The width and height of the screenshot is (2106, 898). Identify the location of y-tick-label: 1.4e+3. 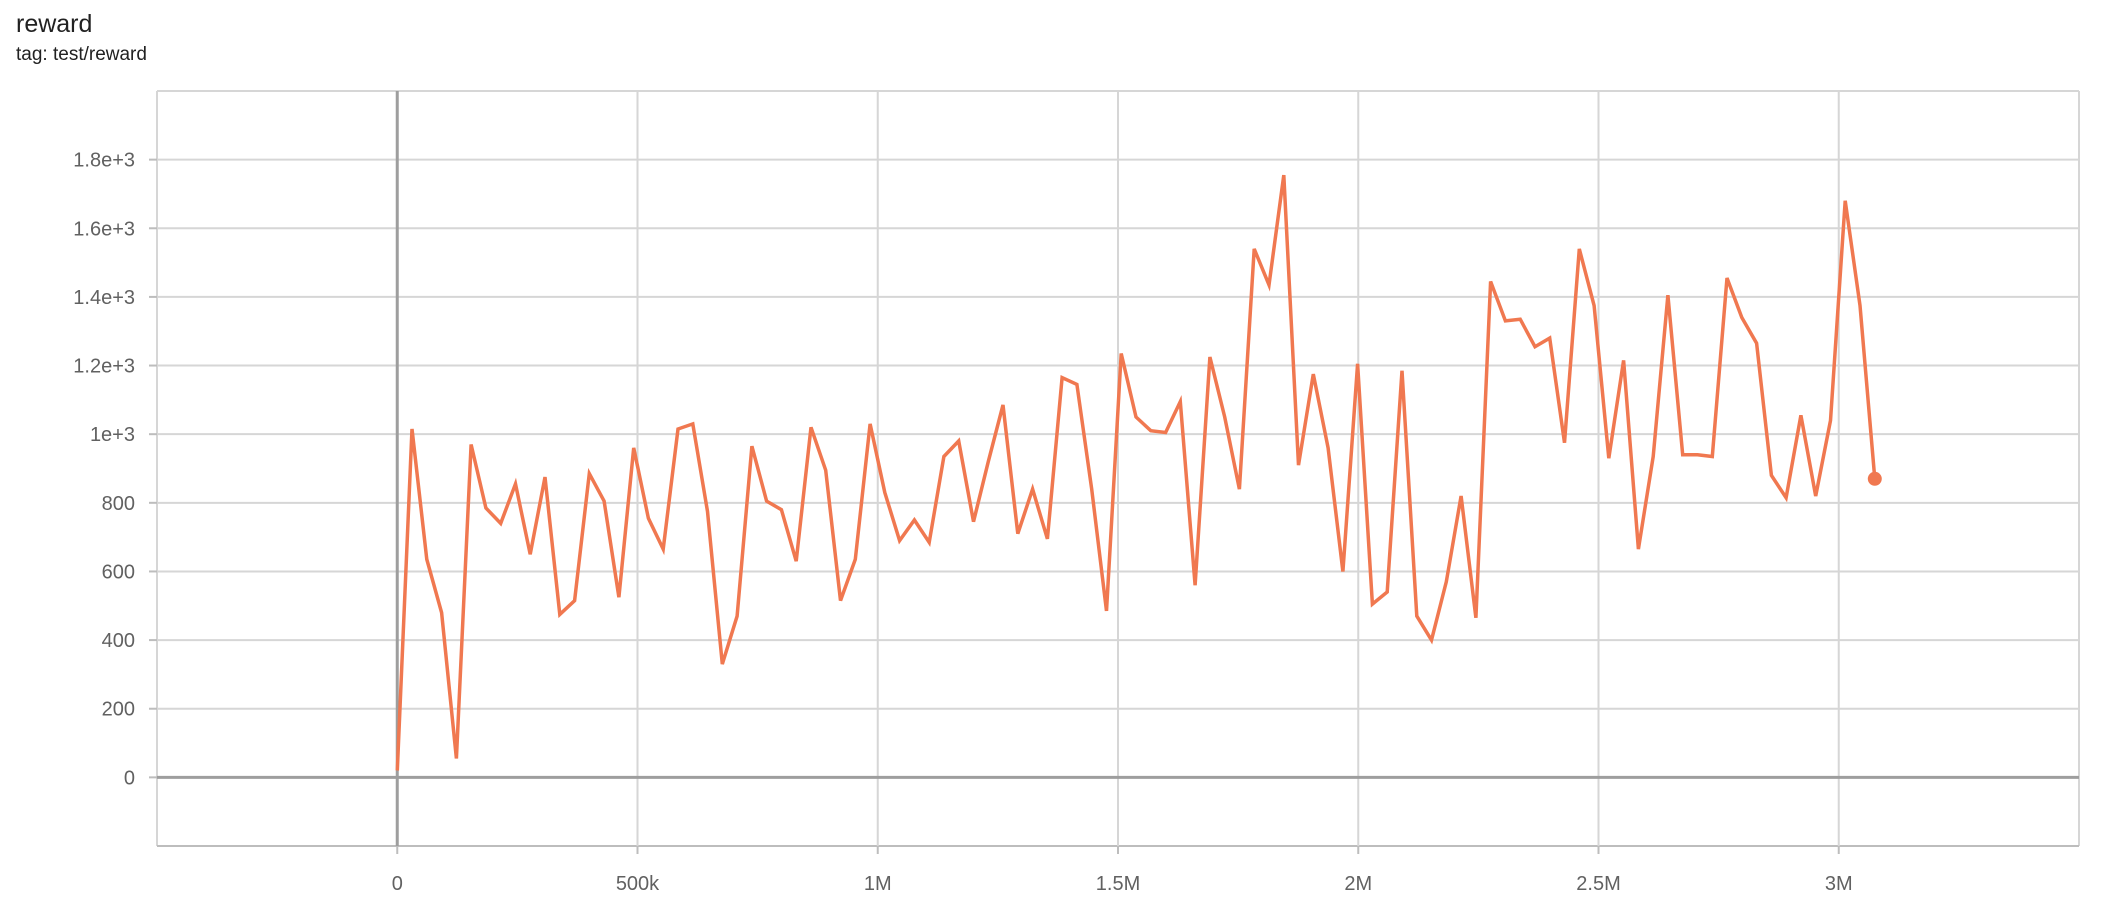
(104, 298).